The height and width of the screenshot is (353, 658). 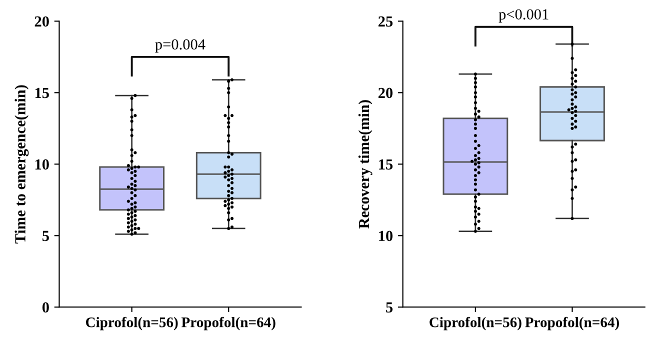 What do you see at coordinates (45, 307) in the screenshot?
I see `y-tick-label: 0` at bounding box center [45, 307].